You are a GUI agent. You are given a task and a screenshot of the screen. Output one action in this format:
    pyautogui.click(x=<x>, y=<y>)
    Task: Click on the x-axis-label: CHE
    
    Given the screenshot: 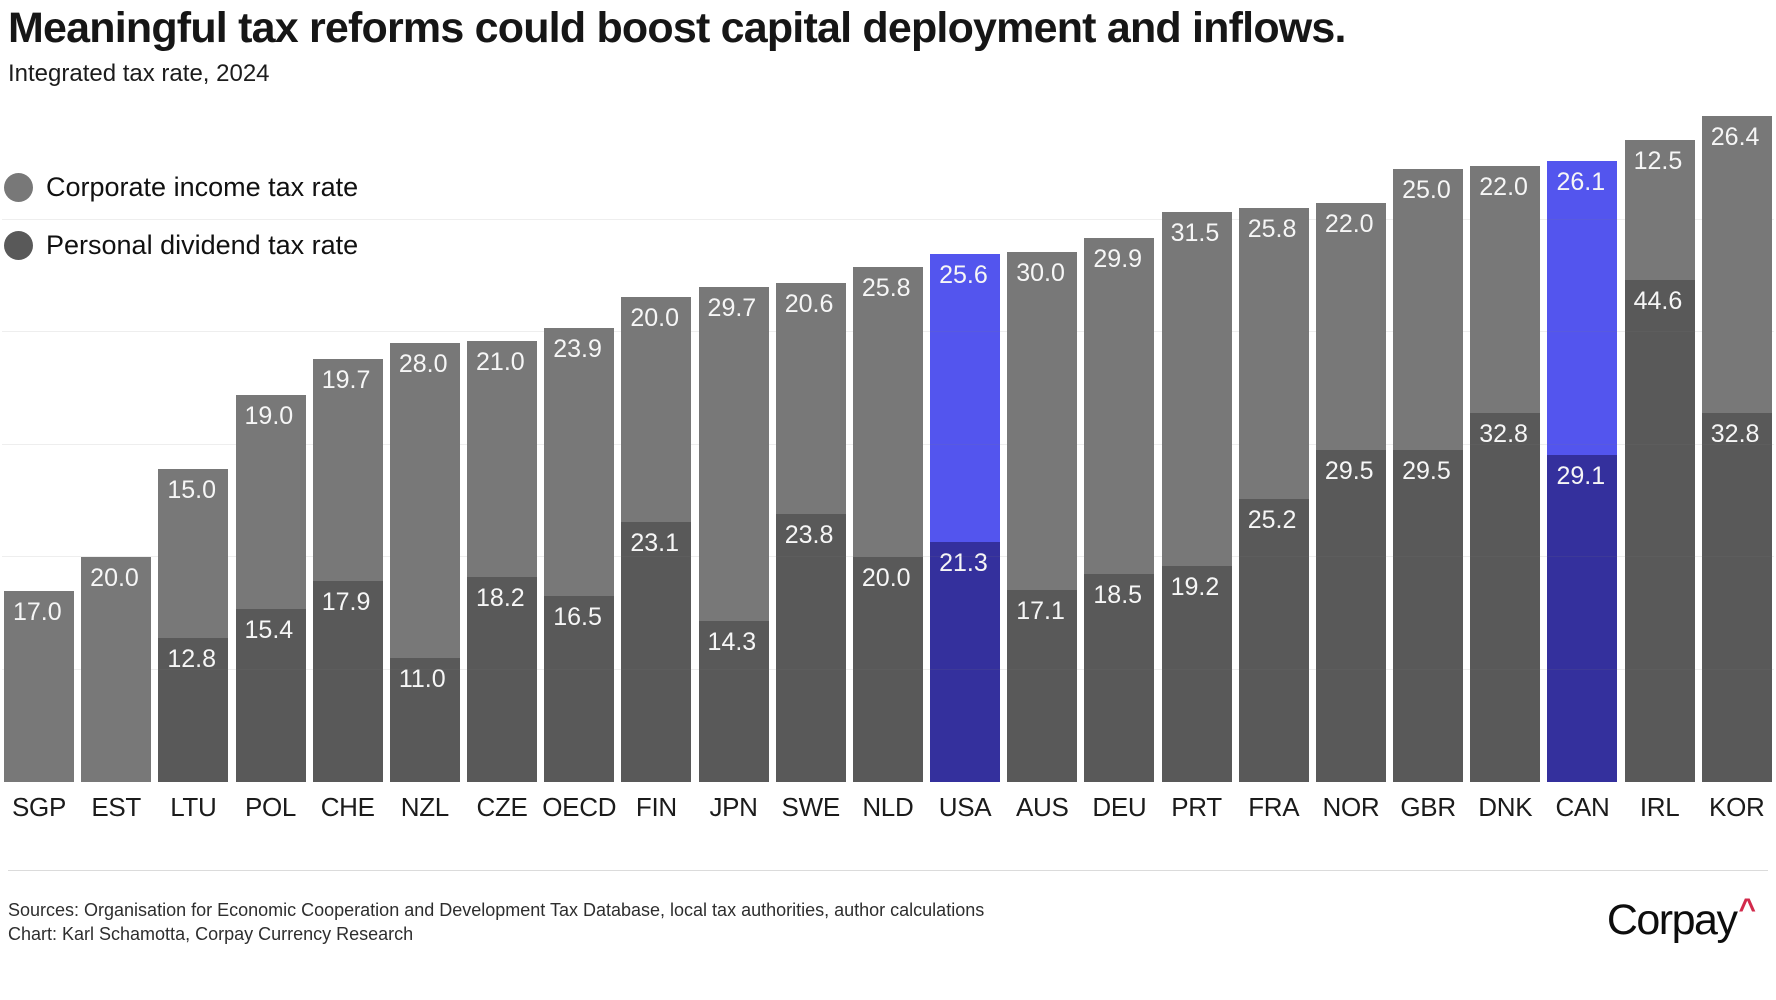 What is the action you would take?
    pyautogui.click(x=347, y=806)
    